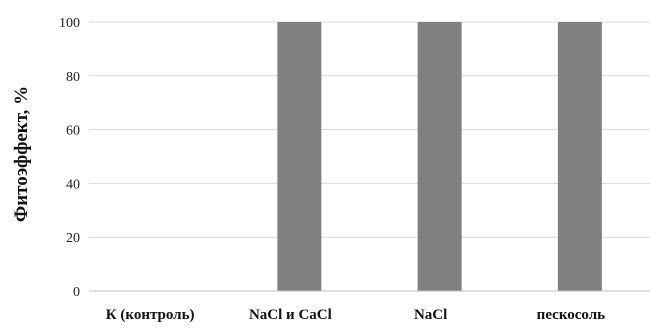 The width and height of the screenshot is (650, 332). I want to click on y-tick-label: 20, so click(73, 238).